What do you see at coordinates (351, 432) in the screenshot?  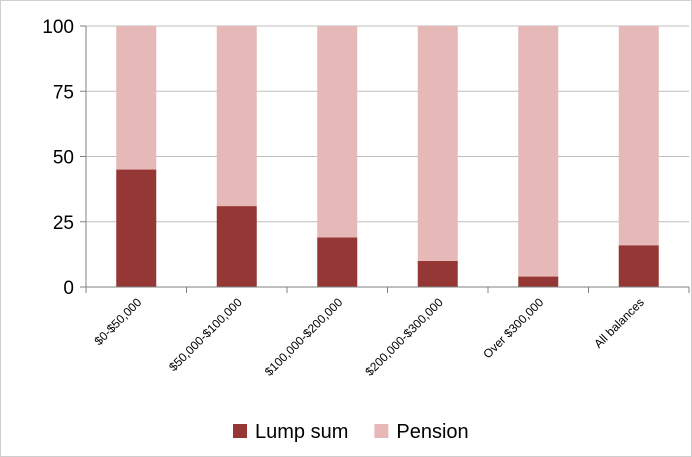 I see `legend: Lump sum Pension` at bounding box center [351, 432].